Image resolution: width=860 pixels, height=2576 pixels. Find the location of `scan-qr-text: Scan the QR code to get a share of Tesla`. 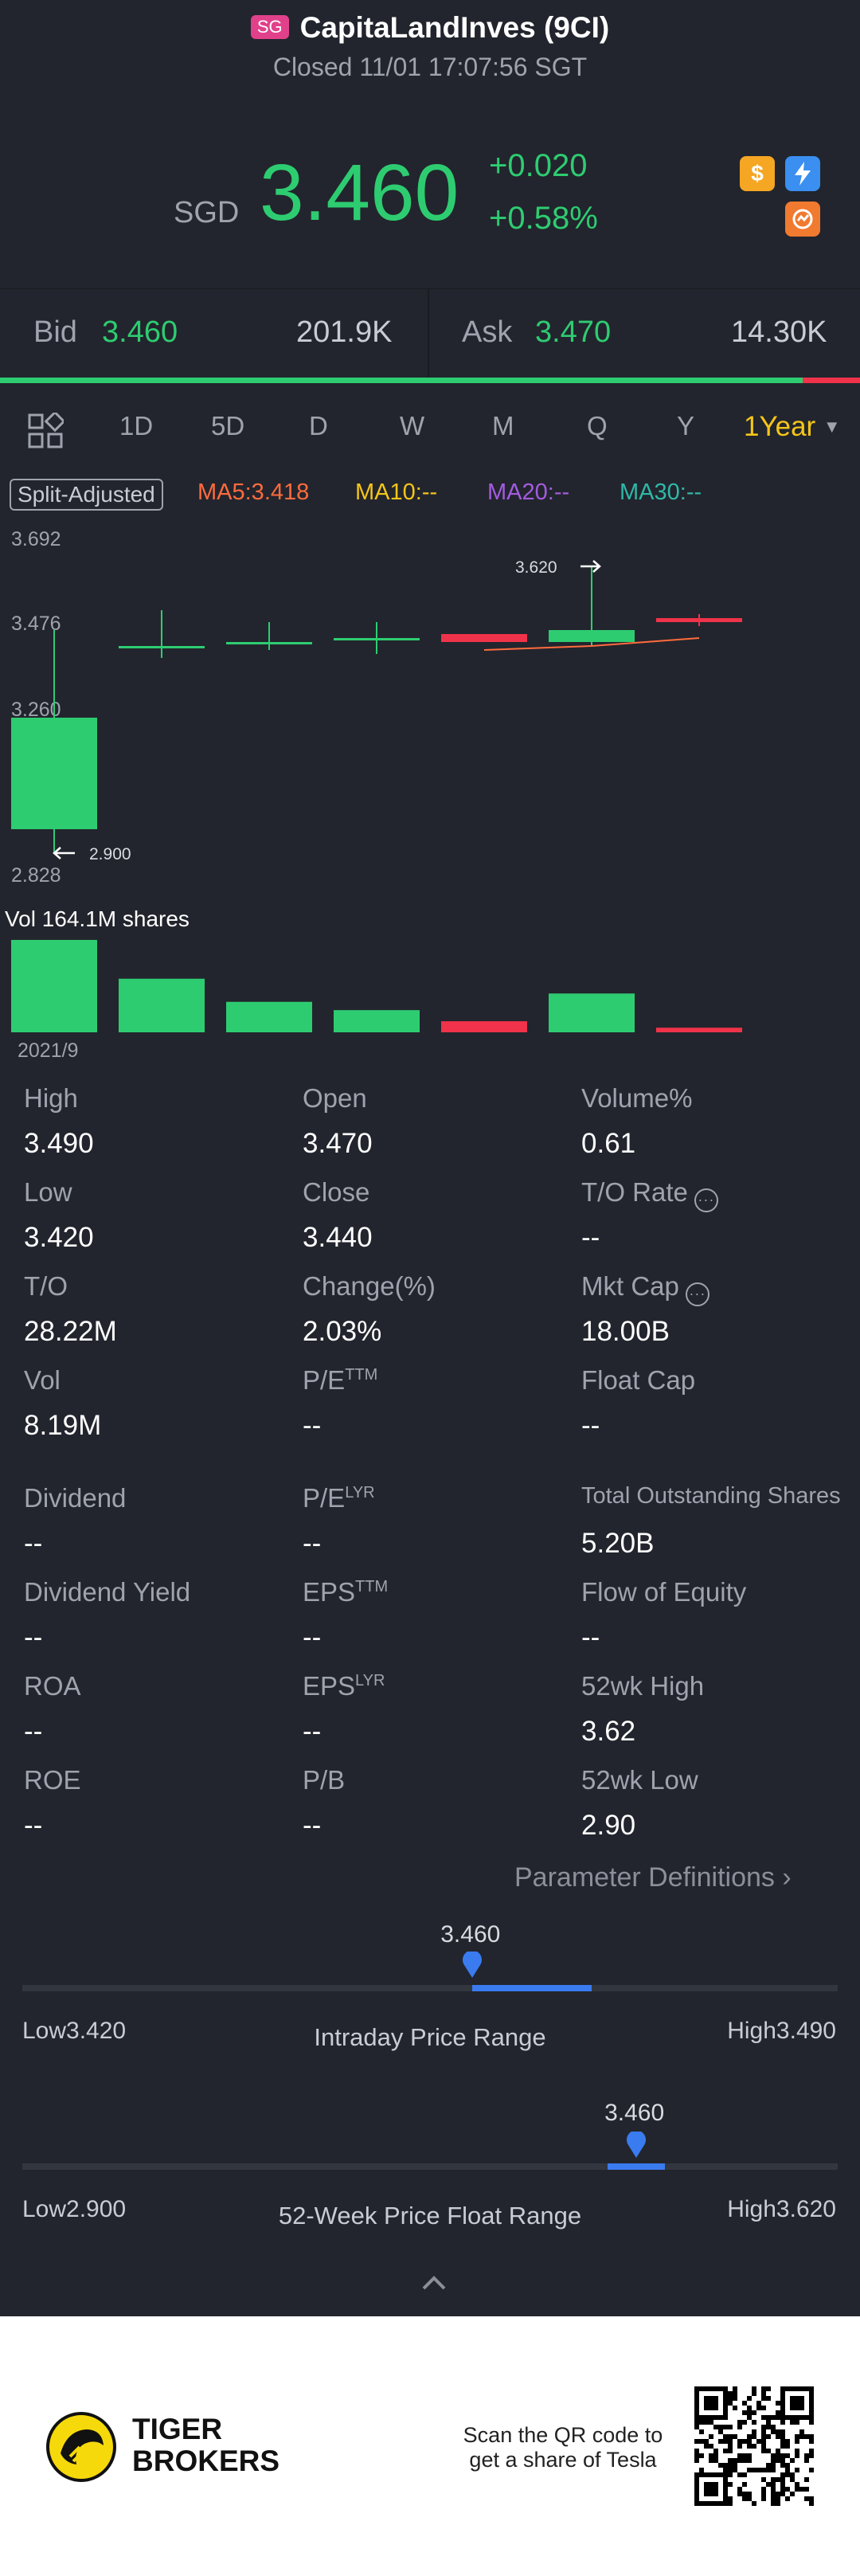

scan-qr-text: Scan the QR code to get a share of Tesla is located at coordinates (563, 2447).